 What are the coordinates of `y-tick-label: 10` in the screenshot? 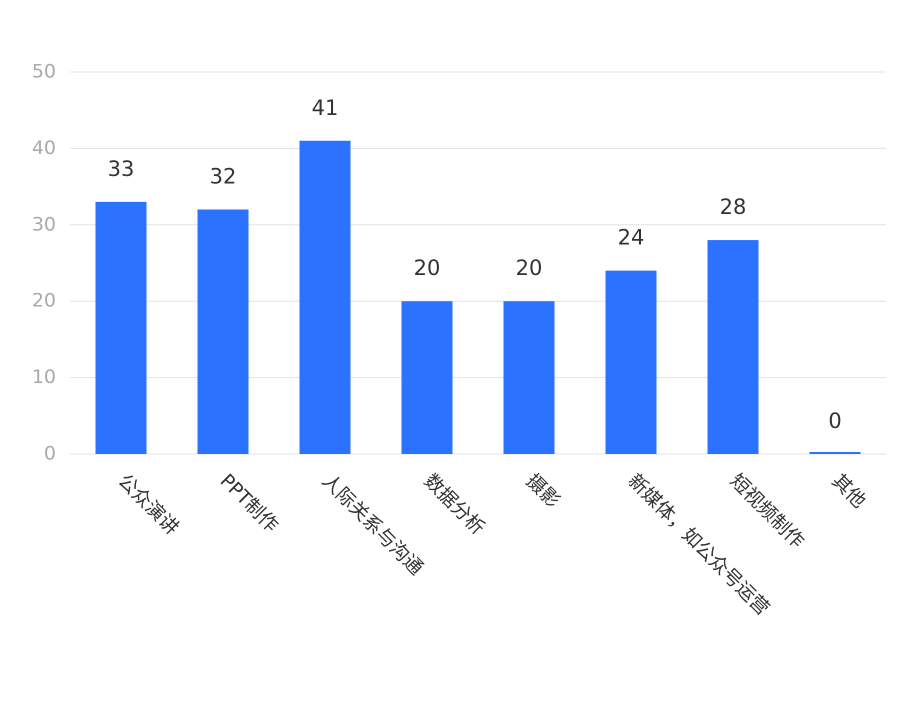 It's located at (44, 377).